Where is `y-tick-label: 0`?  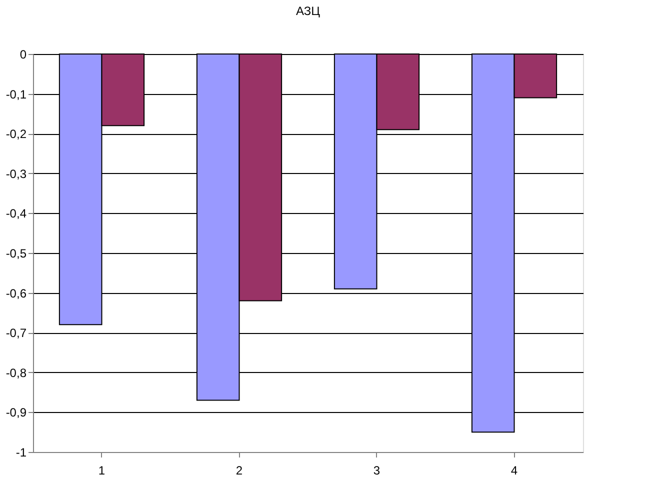 y-tick-label: 0 is located at coordinates (23, 55).